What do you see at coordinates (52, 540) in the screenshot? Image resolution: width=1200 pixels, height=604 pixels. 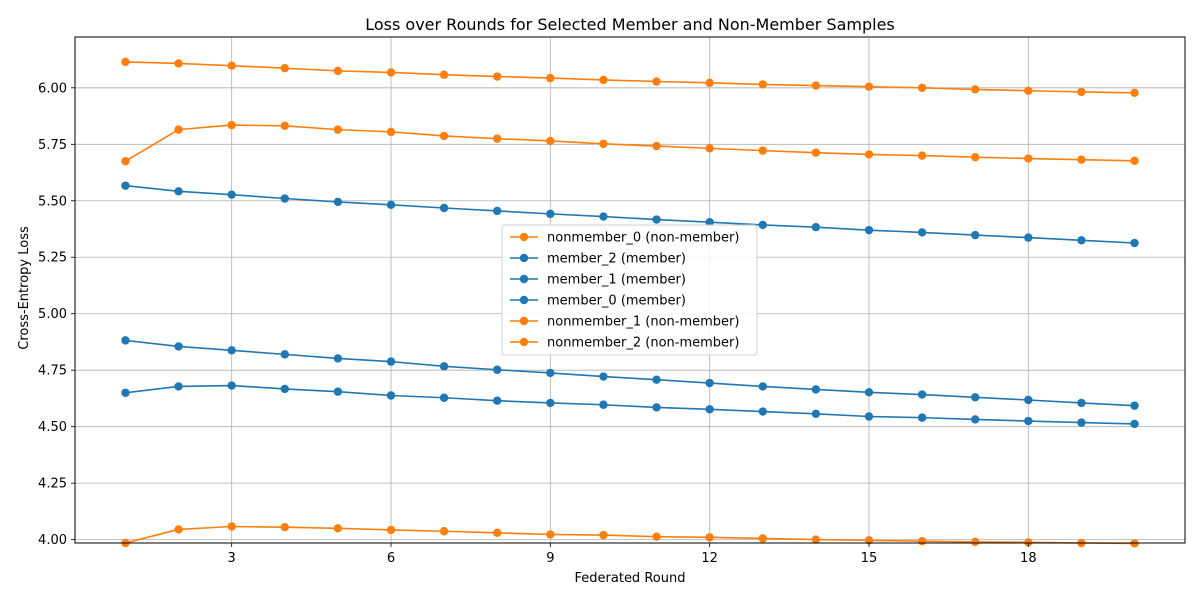 I see `y-tick-label: 4.00` at bounding box center [52, 540].